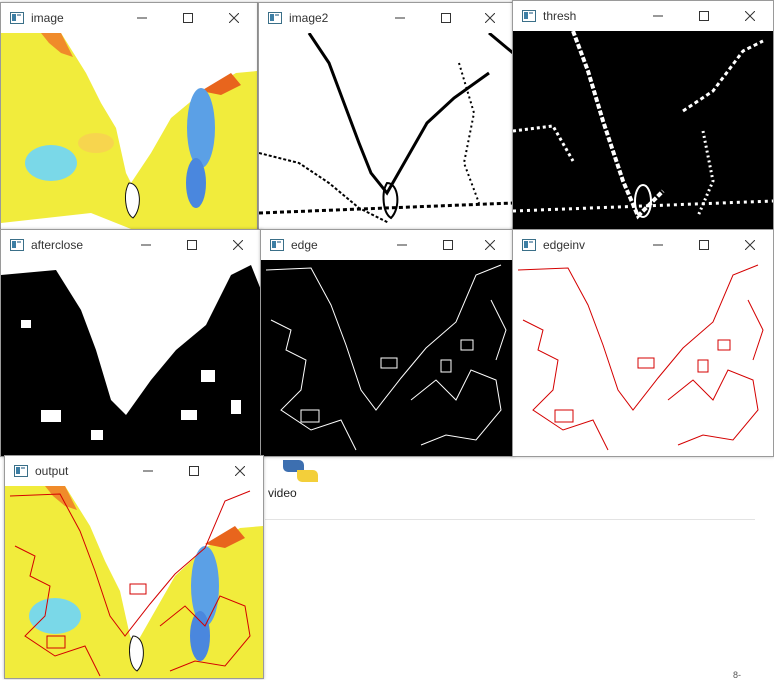 Image resolution: width=774 pixels, height=680 pixels. What do you see at coordinates (47, 18) in the screenshot?
I see `window-title: image` at bounding box center [47, 18].